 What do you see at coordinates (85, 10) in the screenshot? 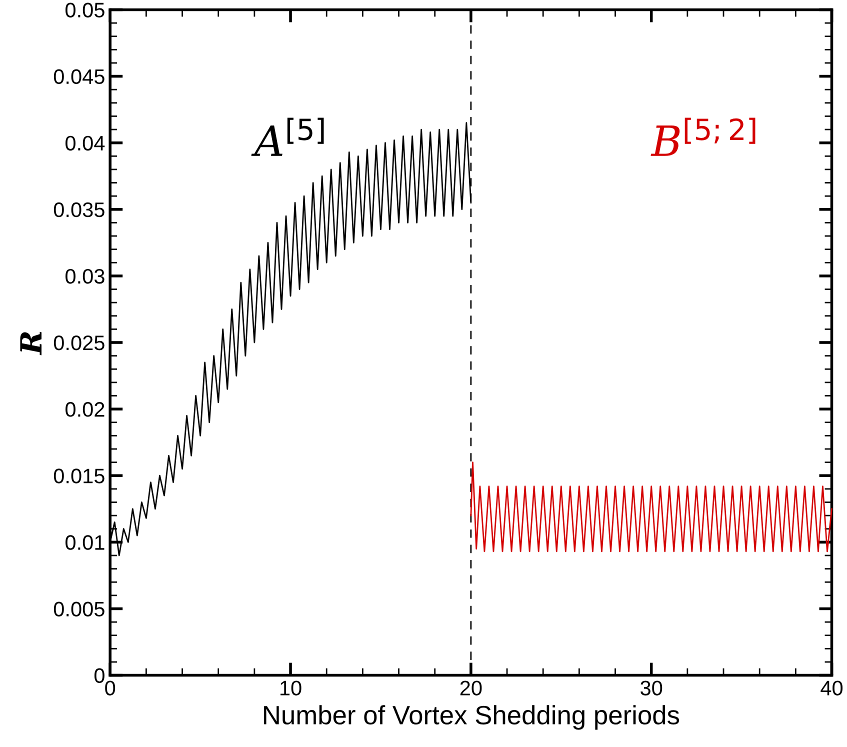
I see `y-tick-label: 0.05` at bounding box center [85, 10].